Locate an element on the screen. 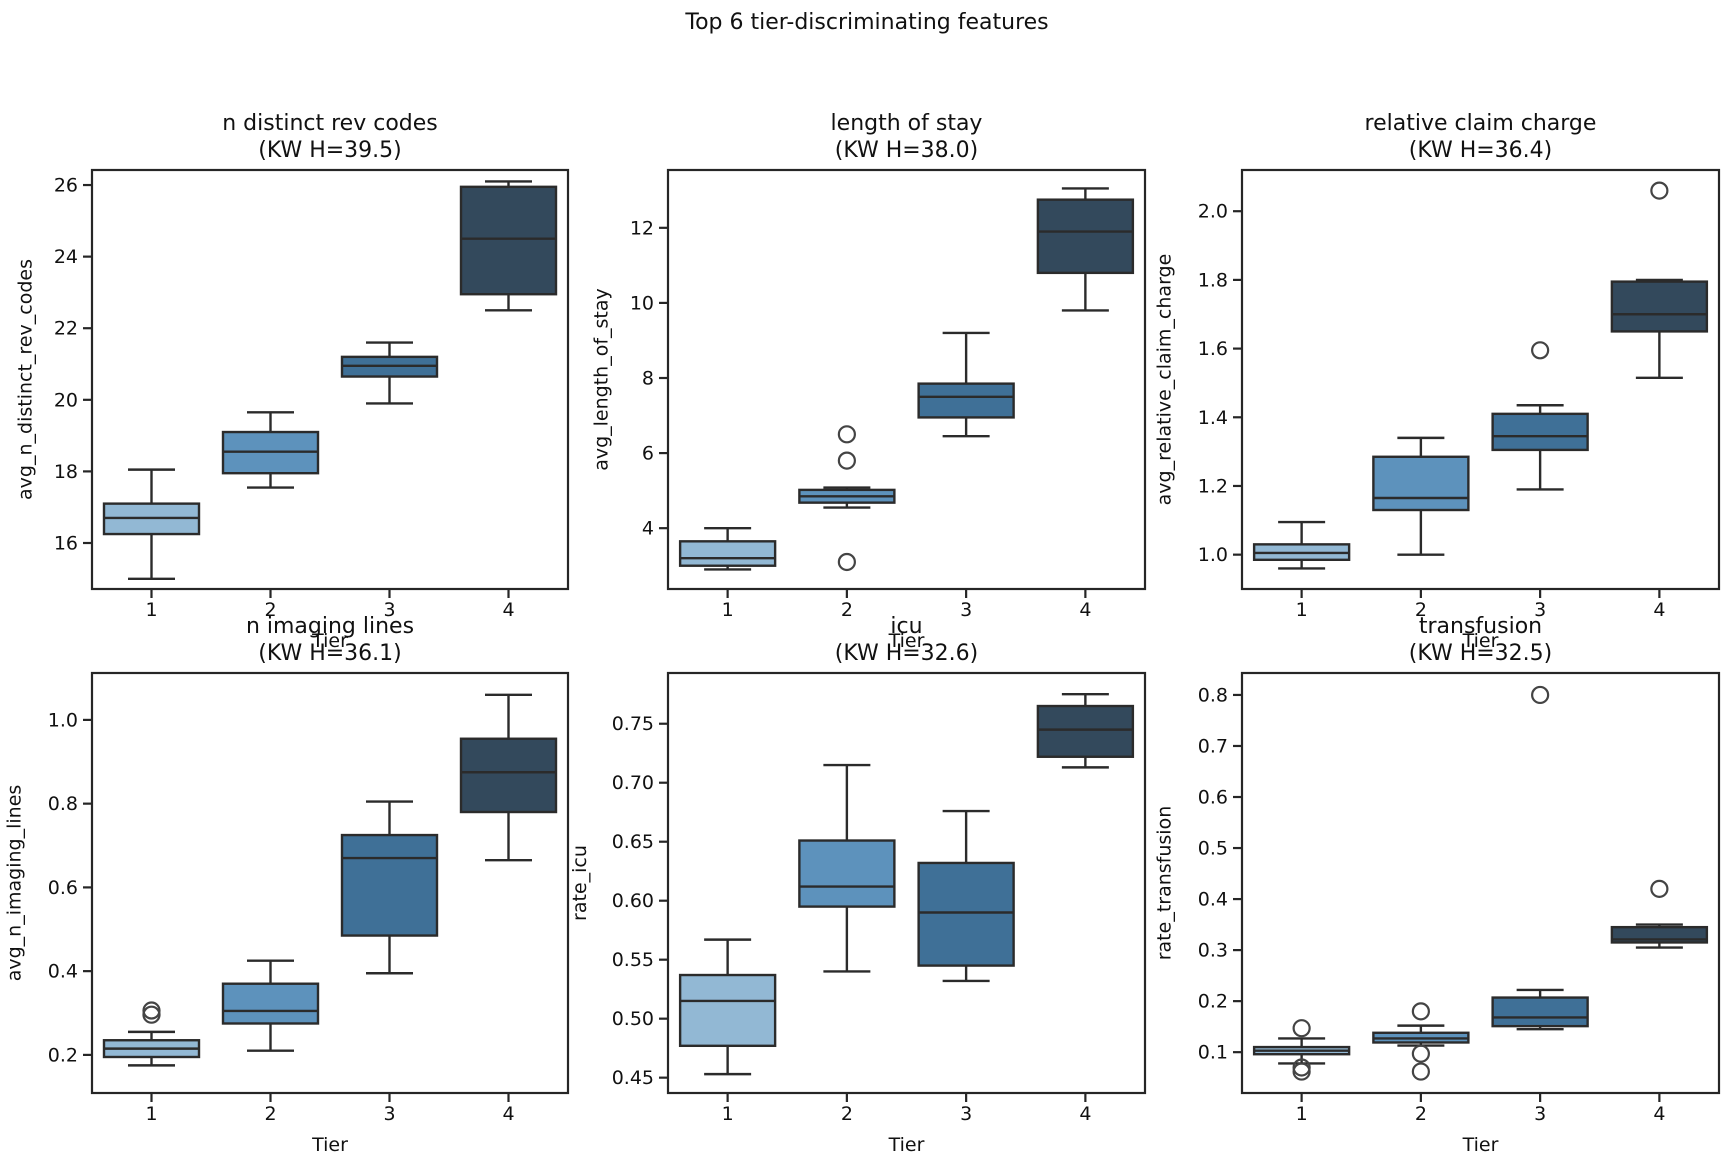 The width and height of the screenshot is (1734, 1172). y-tick-label: 0.4 is located at coordinates (63, 972).